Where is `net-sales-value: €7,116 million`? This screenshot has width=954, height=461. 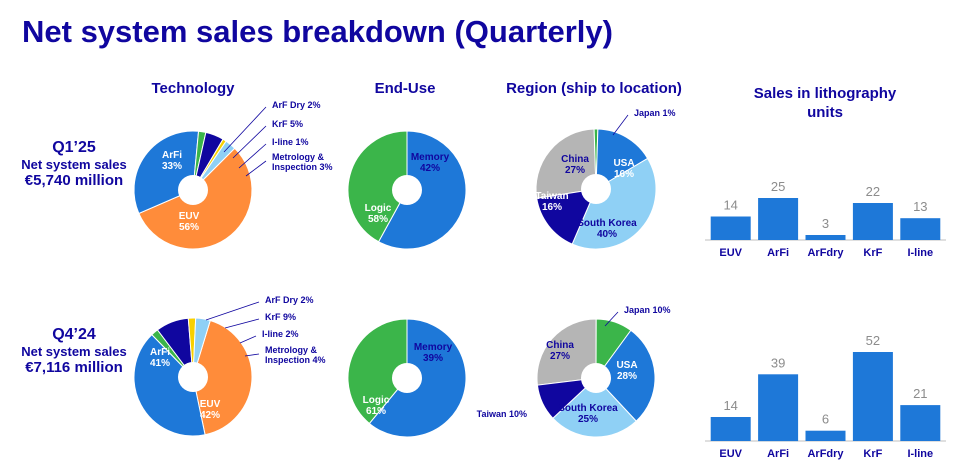
net-sales-value: €7,116 million is located at coordinates (74, 367).